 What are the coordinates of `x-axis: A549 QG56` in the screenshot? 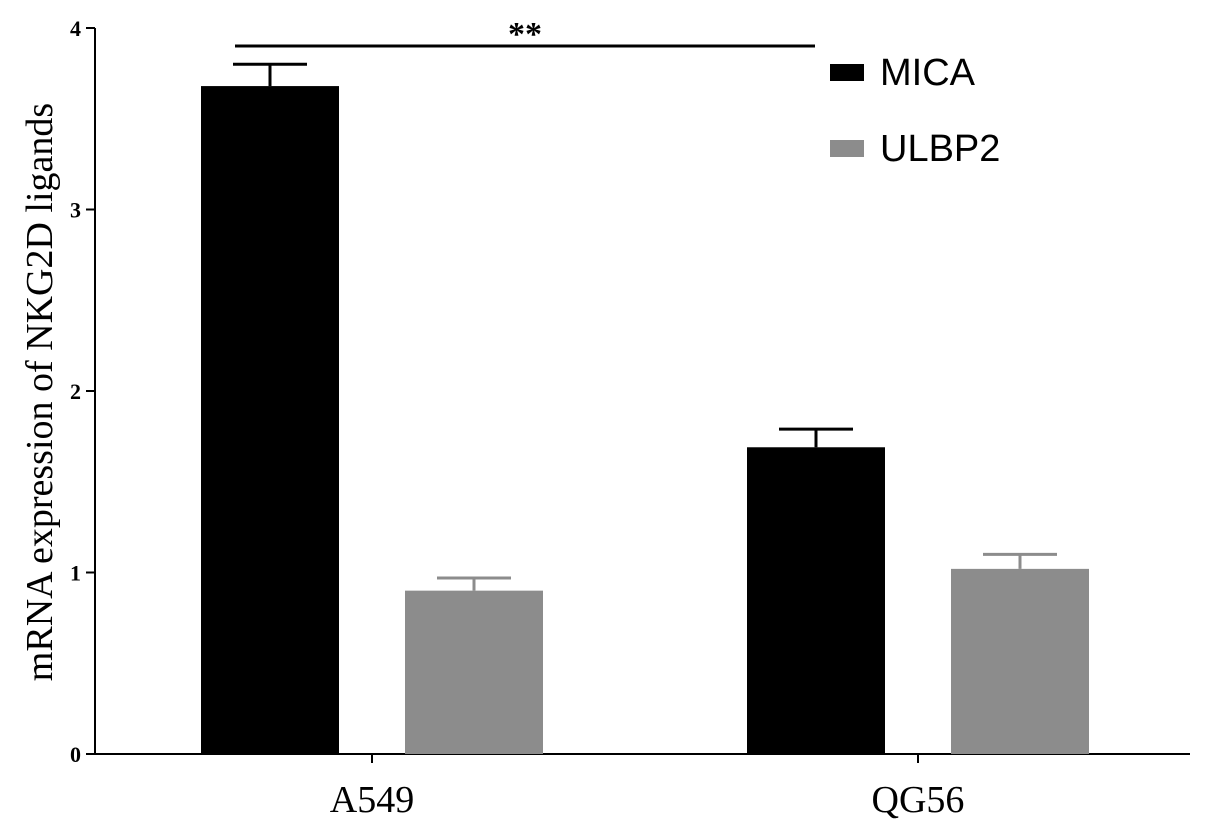 It's located at (642, 787).